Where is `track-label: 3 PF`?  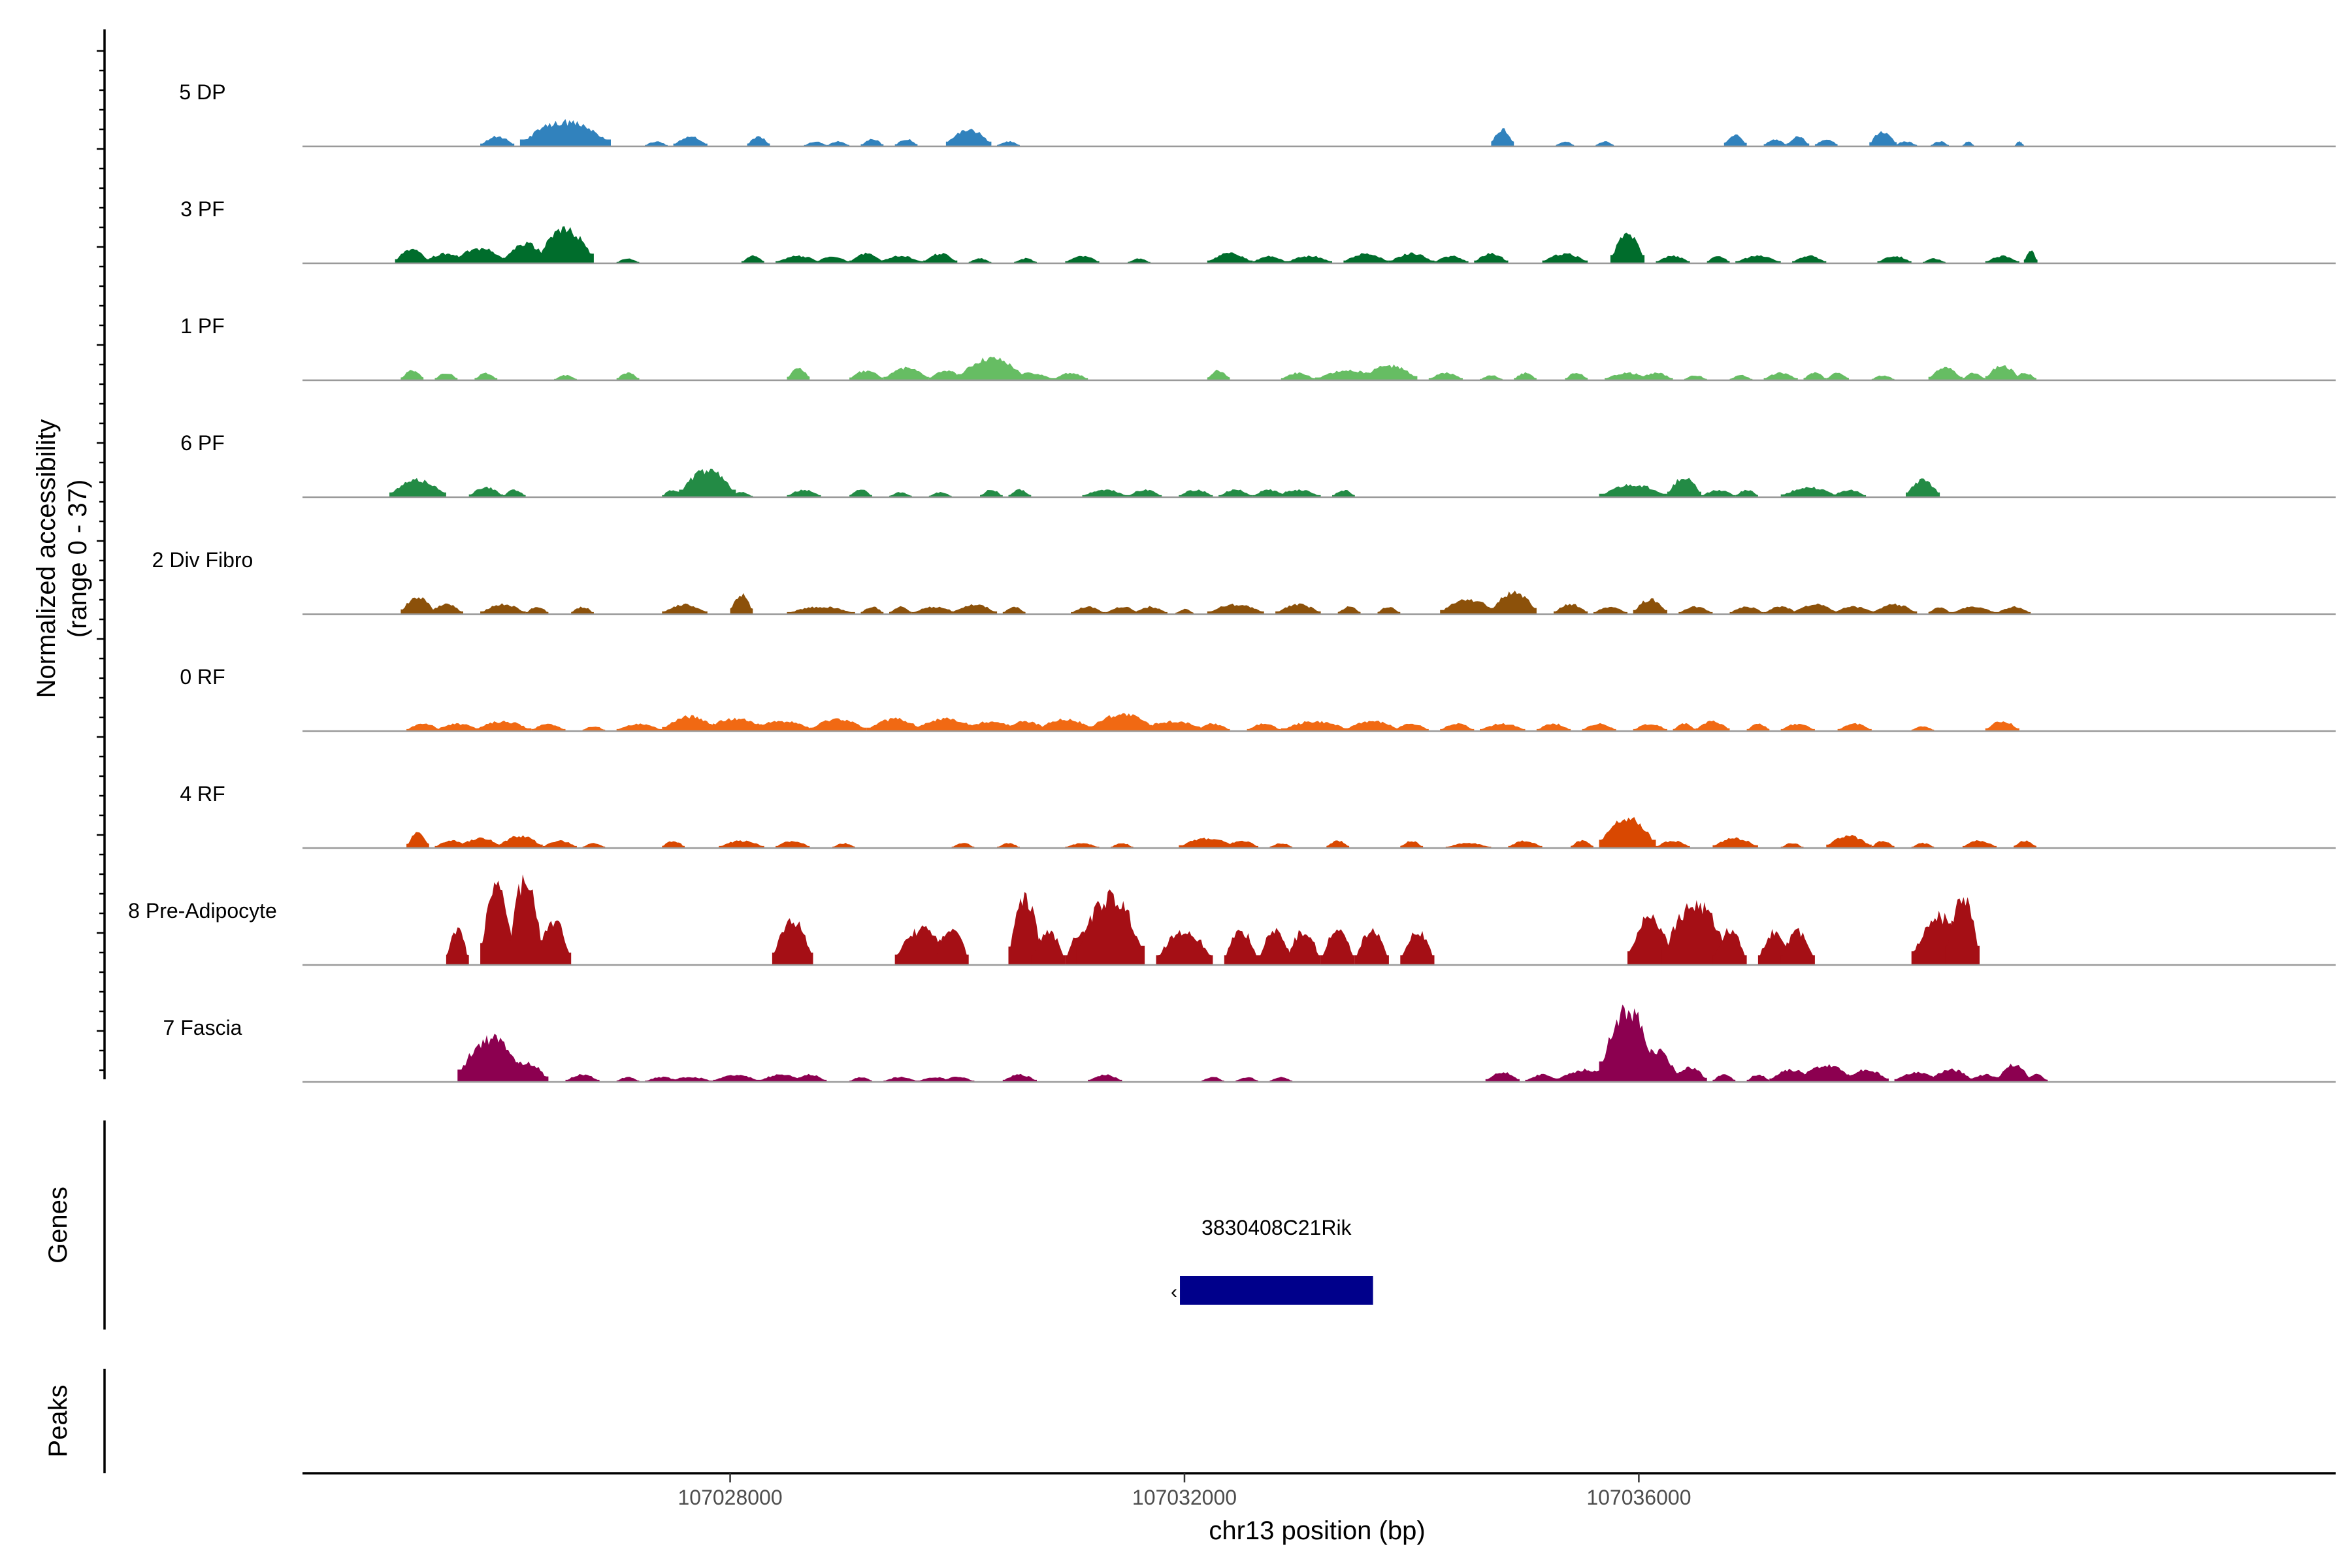
track-label: 3 PF is located at coordinates (202, 209).